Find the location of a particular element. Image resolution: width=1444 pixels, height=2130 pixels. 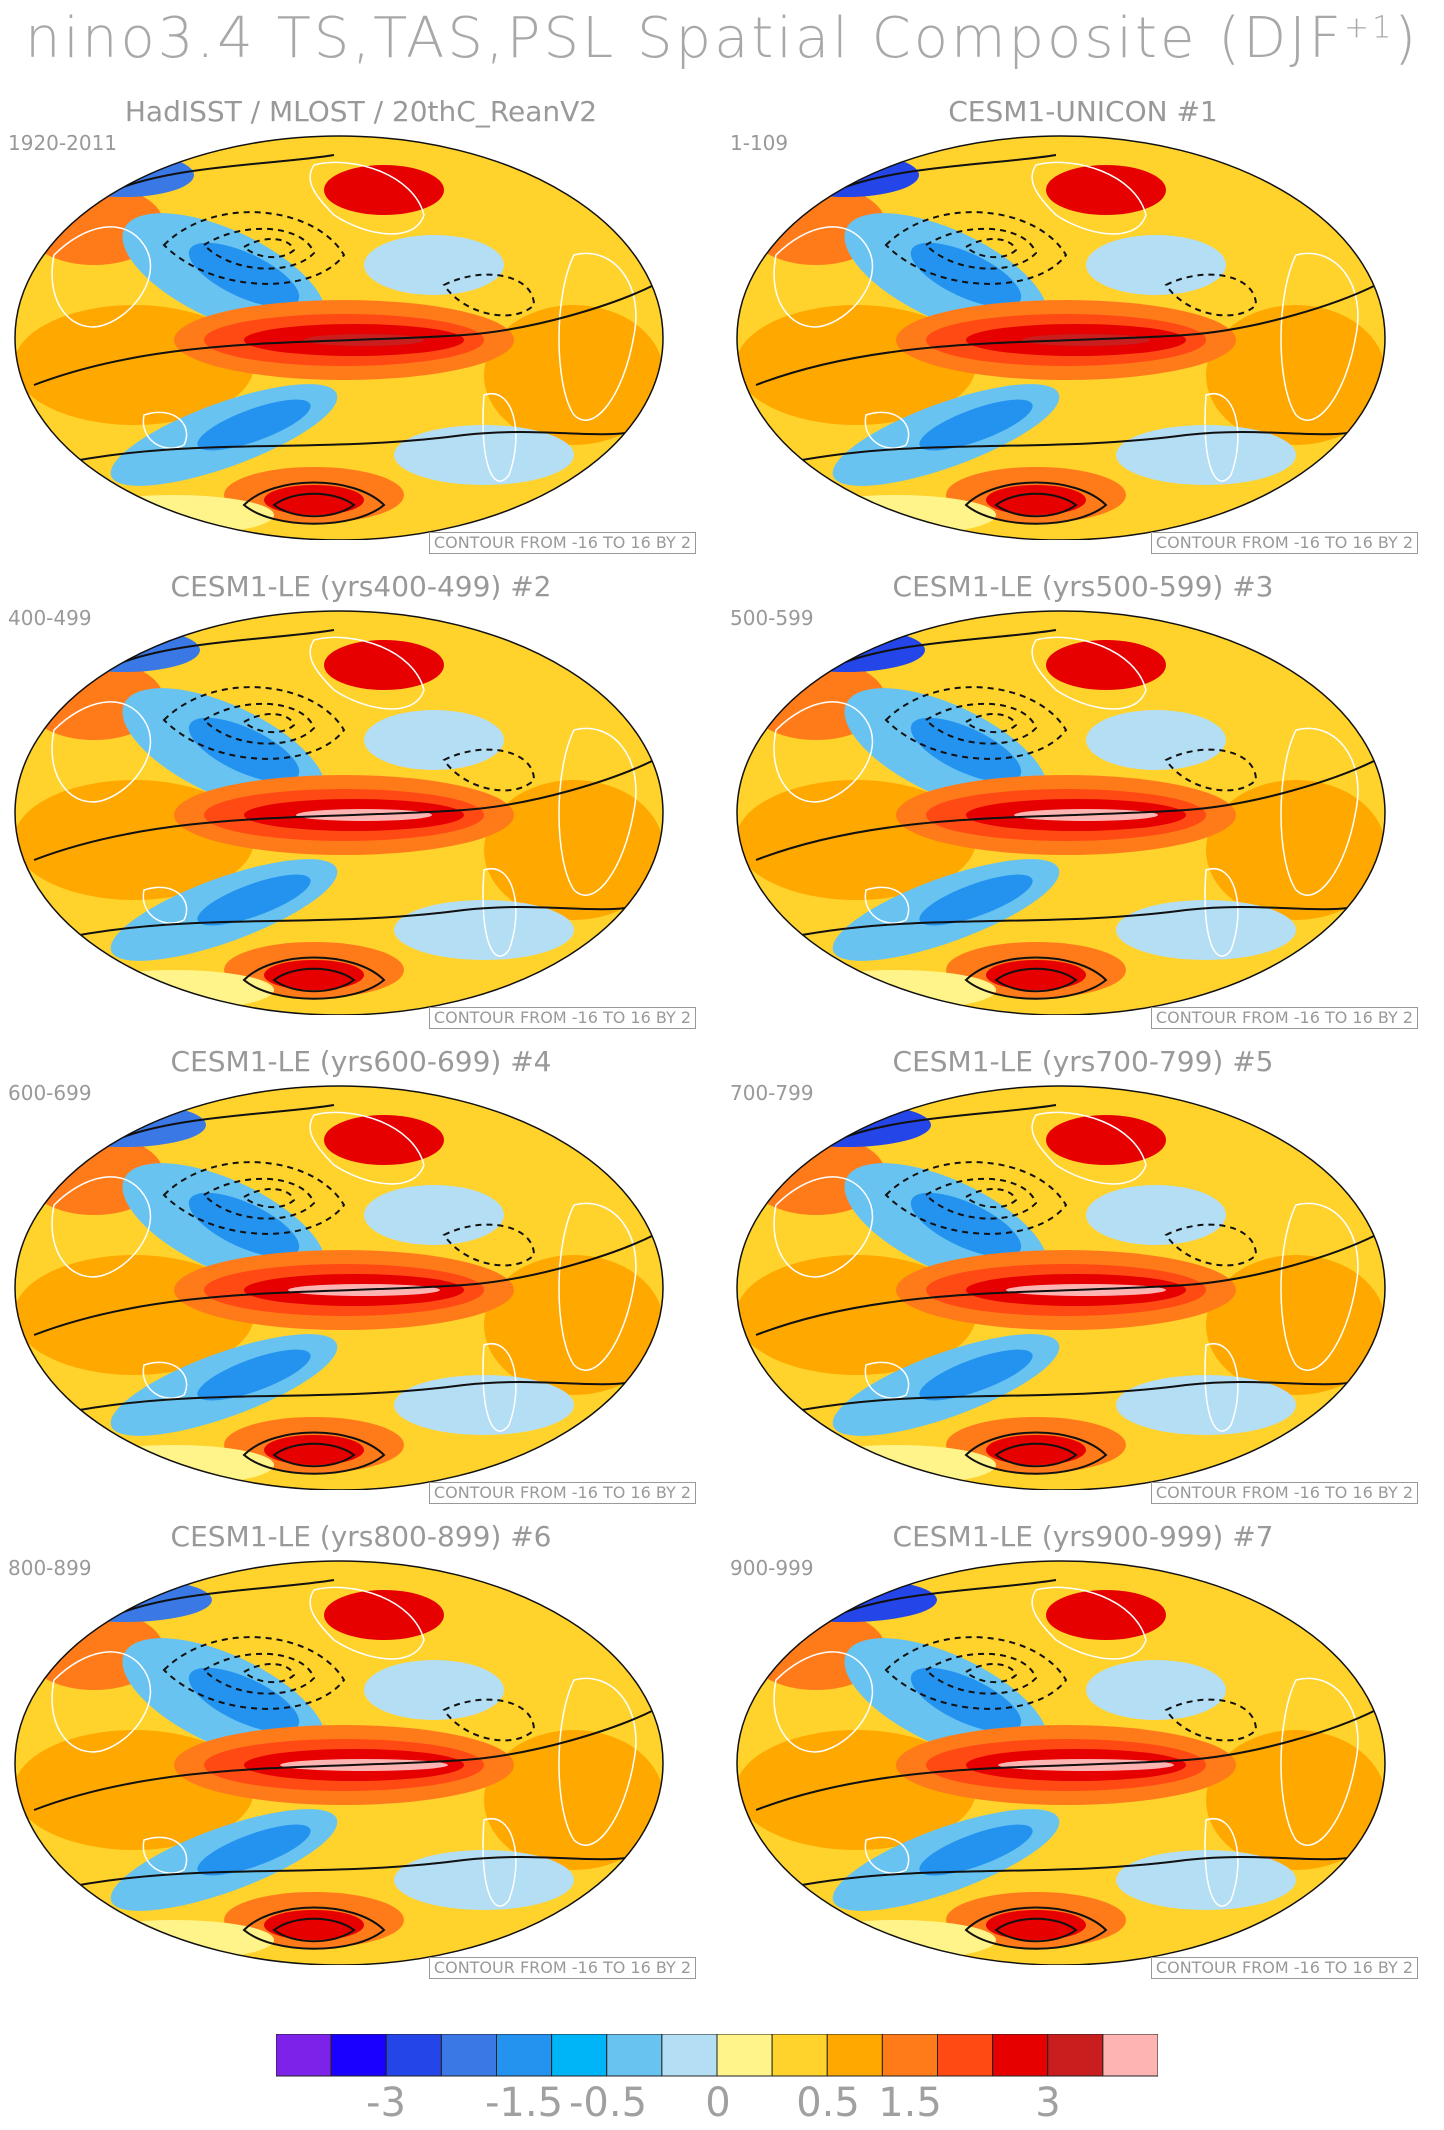

colorbar-labels: -3 -1.5 -0.5 0 0.5 1.5 3 is located at coordinates (722, 2105).